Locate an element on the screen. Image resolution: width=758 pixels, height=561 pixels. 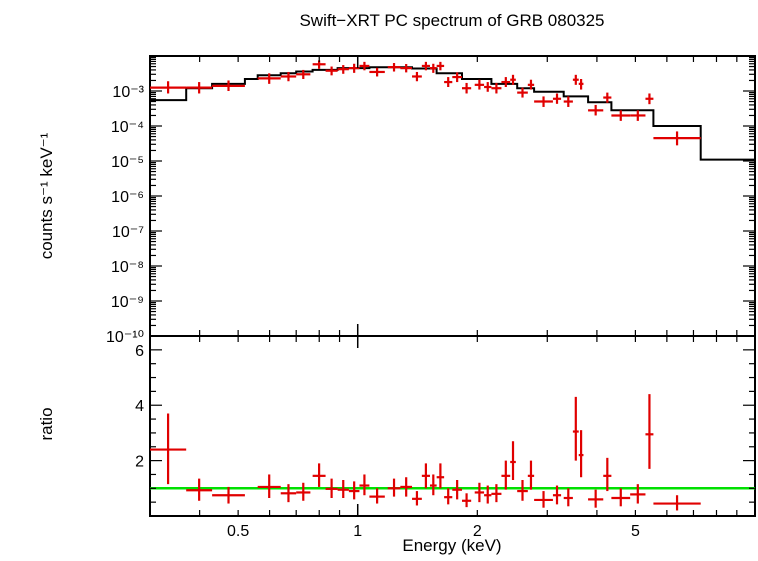
model-histogram is located at coordinates (452, 113).